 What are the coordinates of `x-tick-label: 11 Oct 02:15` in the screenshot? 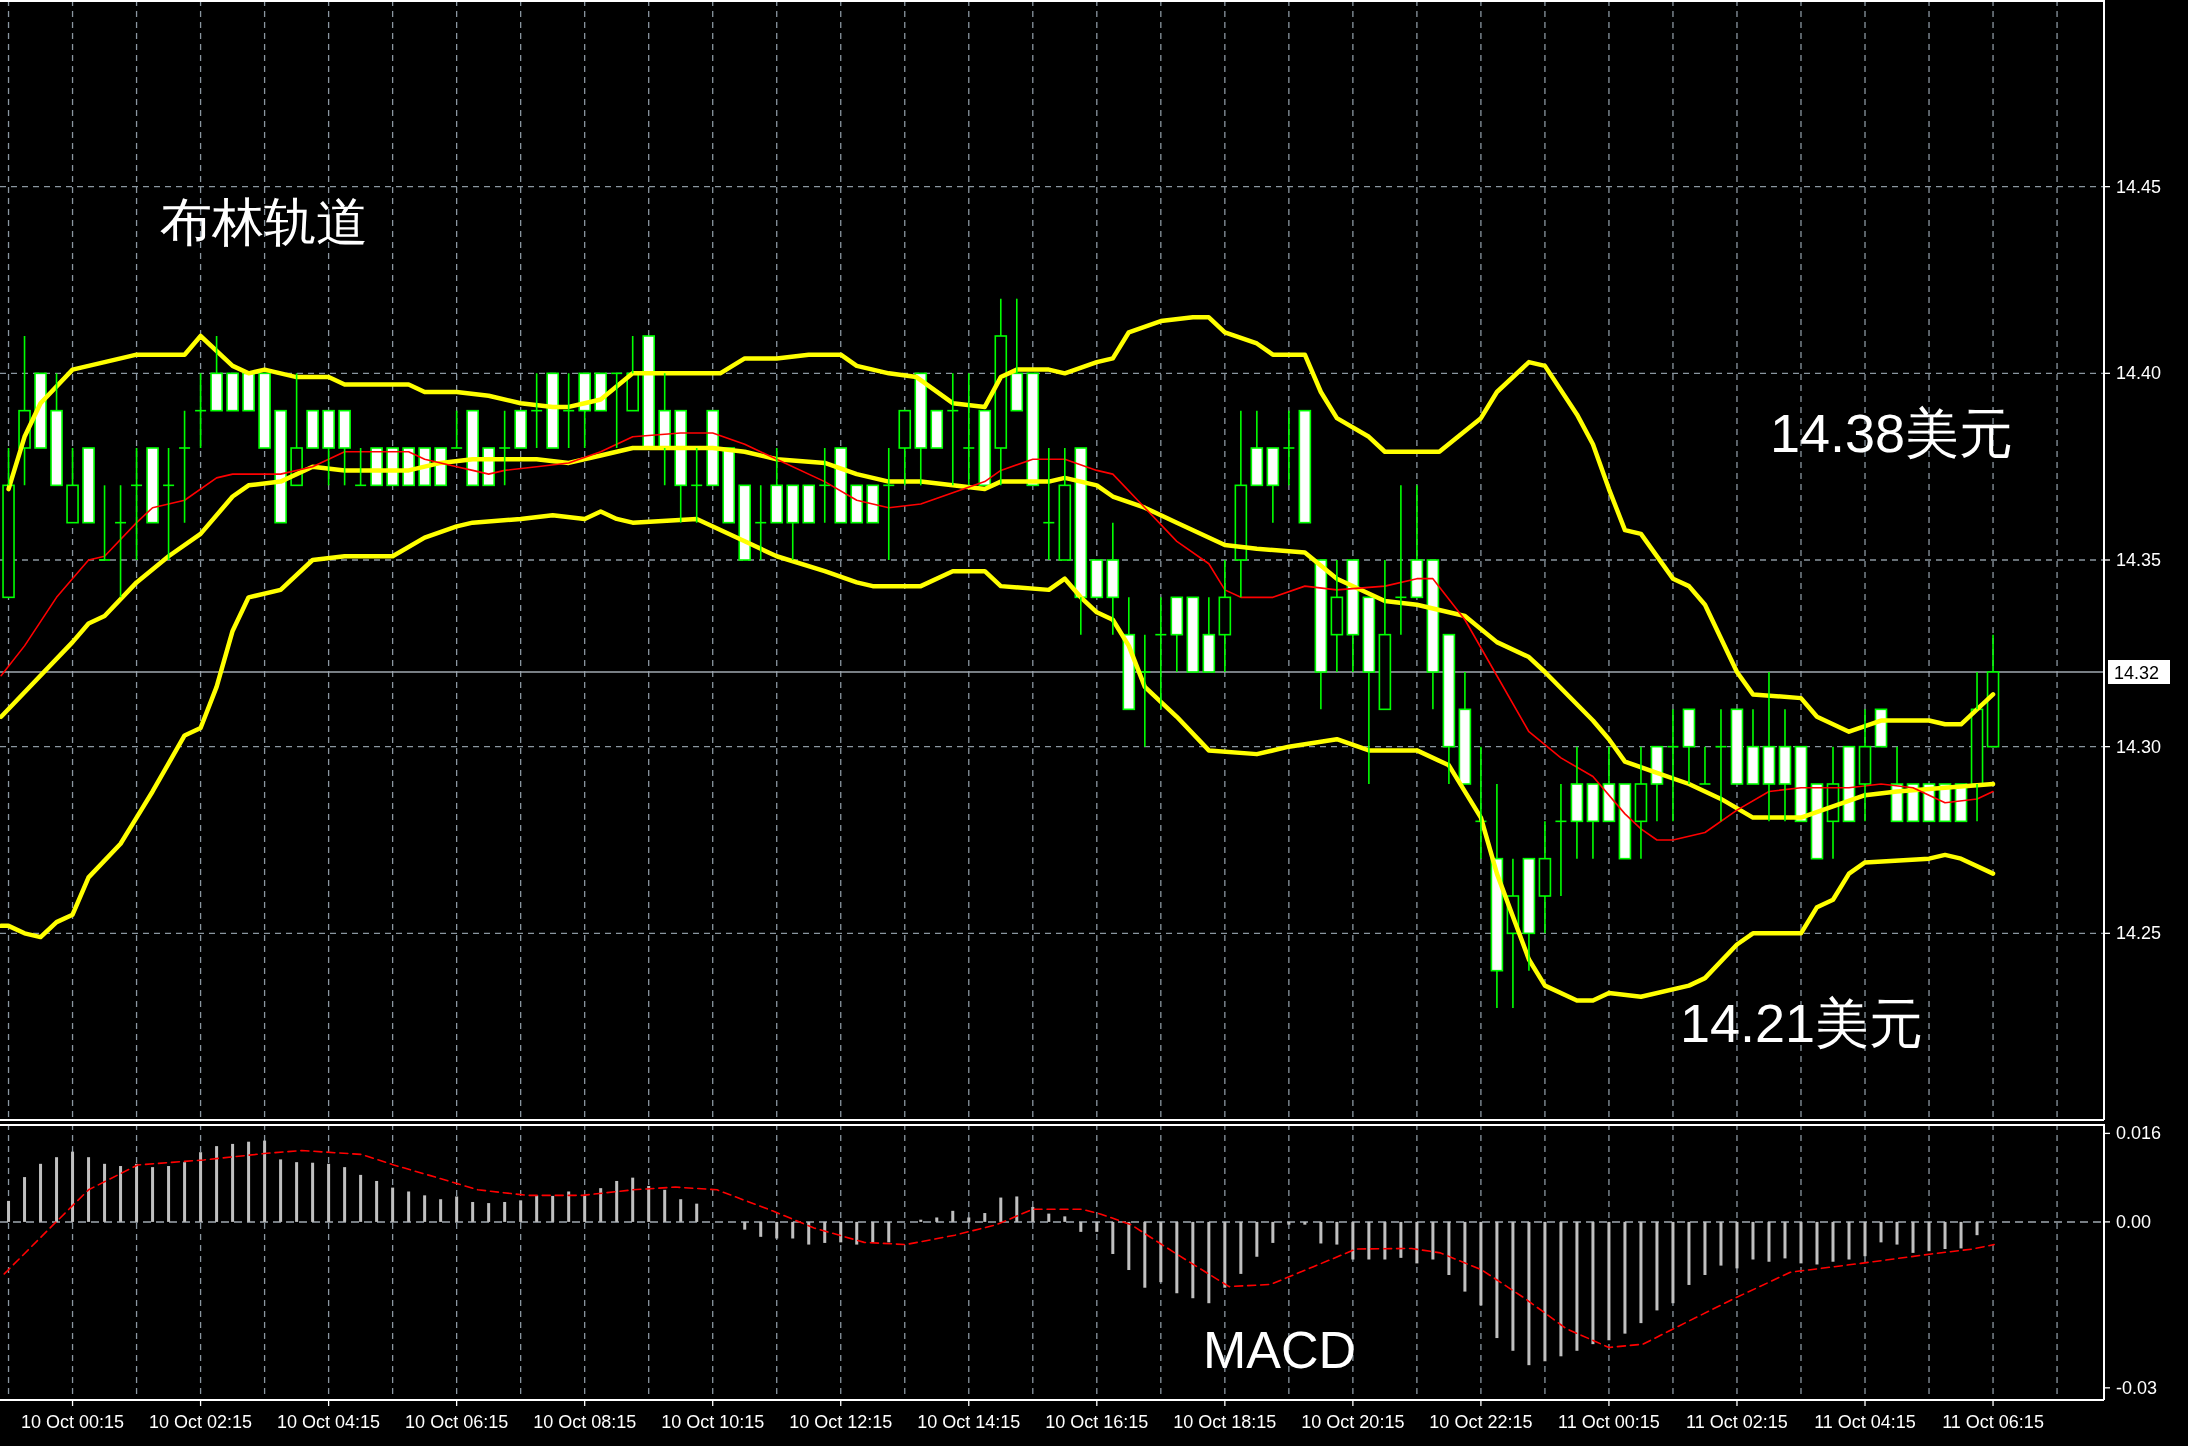 It's located at (1737, 1422).